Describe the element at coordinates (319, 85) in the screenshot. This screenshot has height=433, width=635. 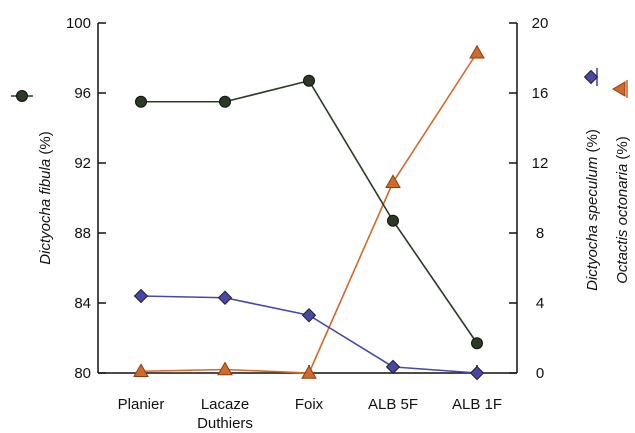
I see `legend-icons` at that location.